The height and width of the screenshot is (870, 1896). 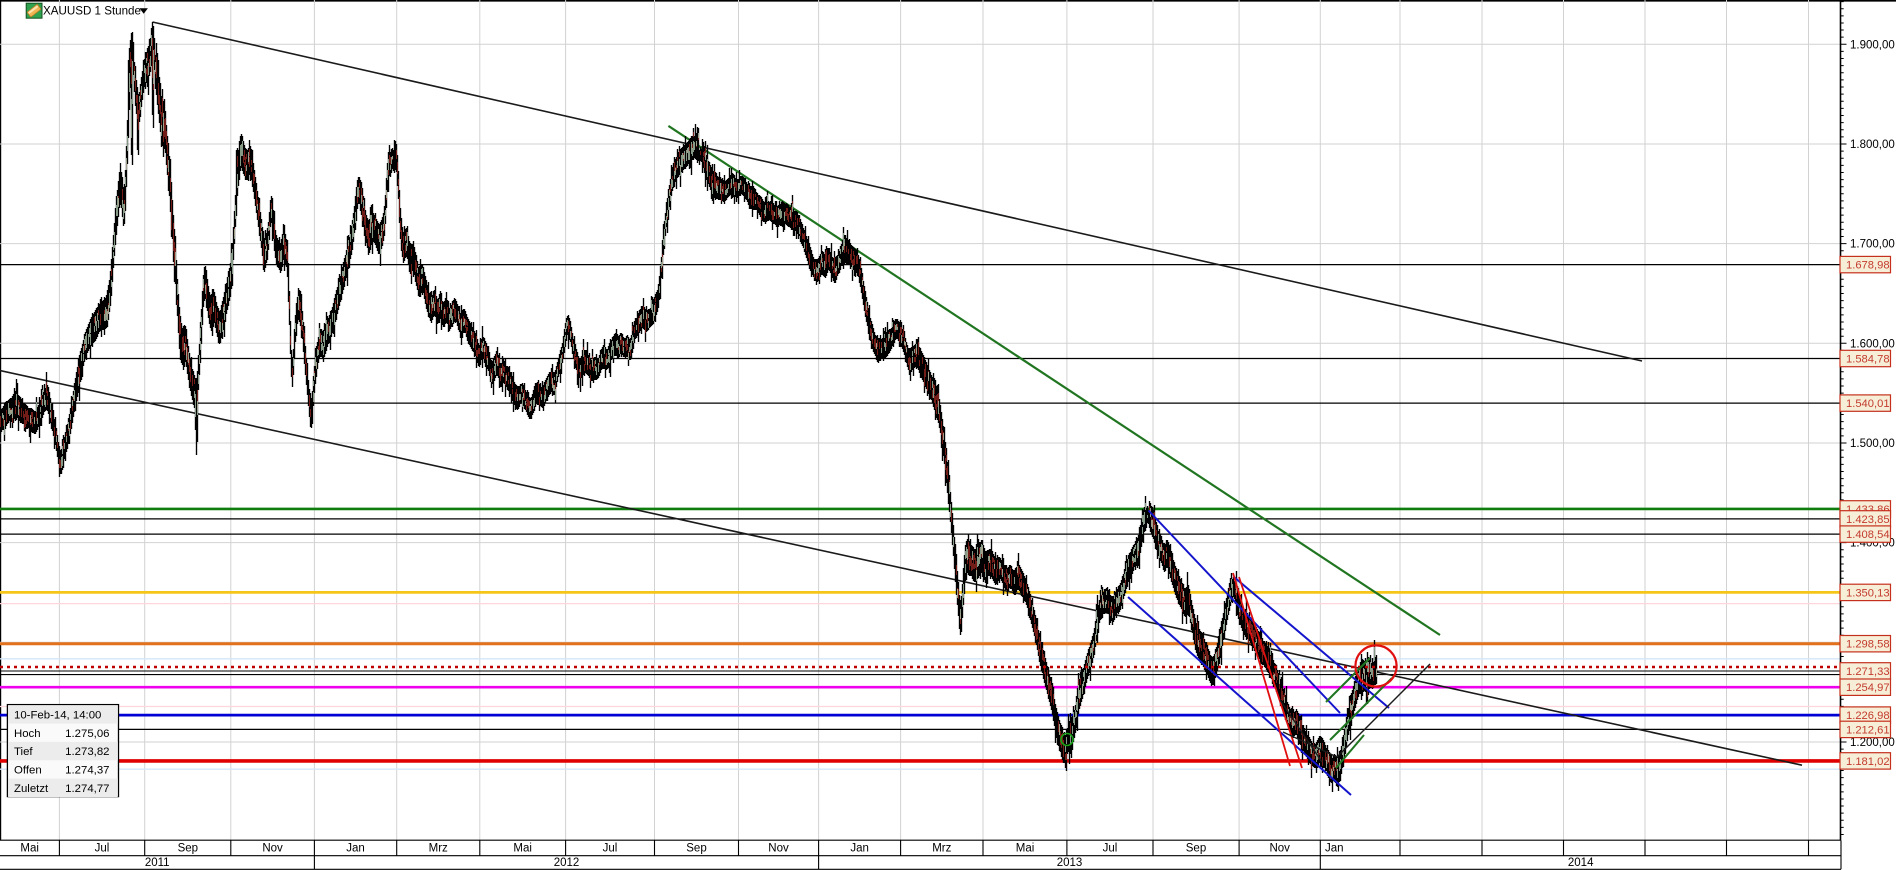 I want to click on svg-text: 2013, so click(x=1070, y=863).